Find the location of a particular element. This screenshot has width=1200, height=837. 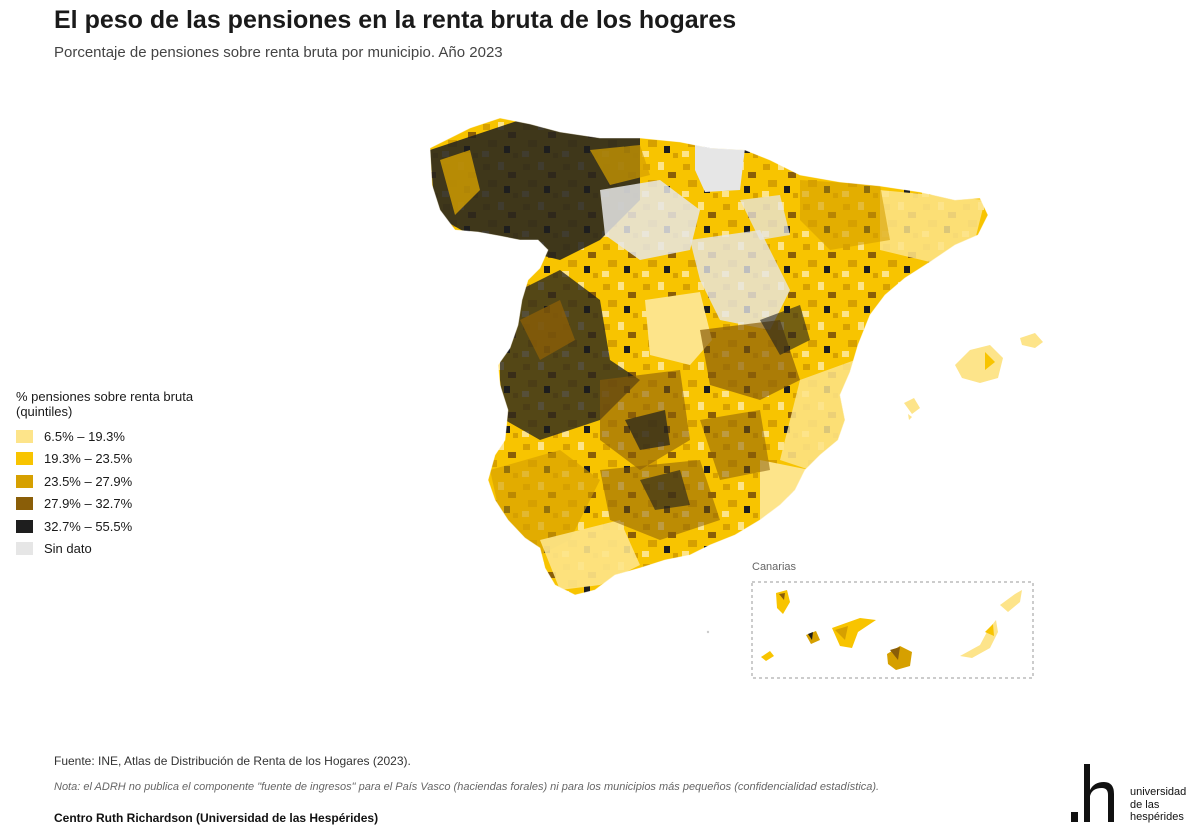

canarias-inset-frame is located at coordinates (892, 630).